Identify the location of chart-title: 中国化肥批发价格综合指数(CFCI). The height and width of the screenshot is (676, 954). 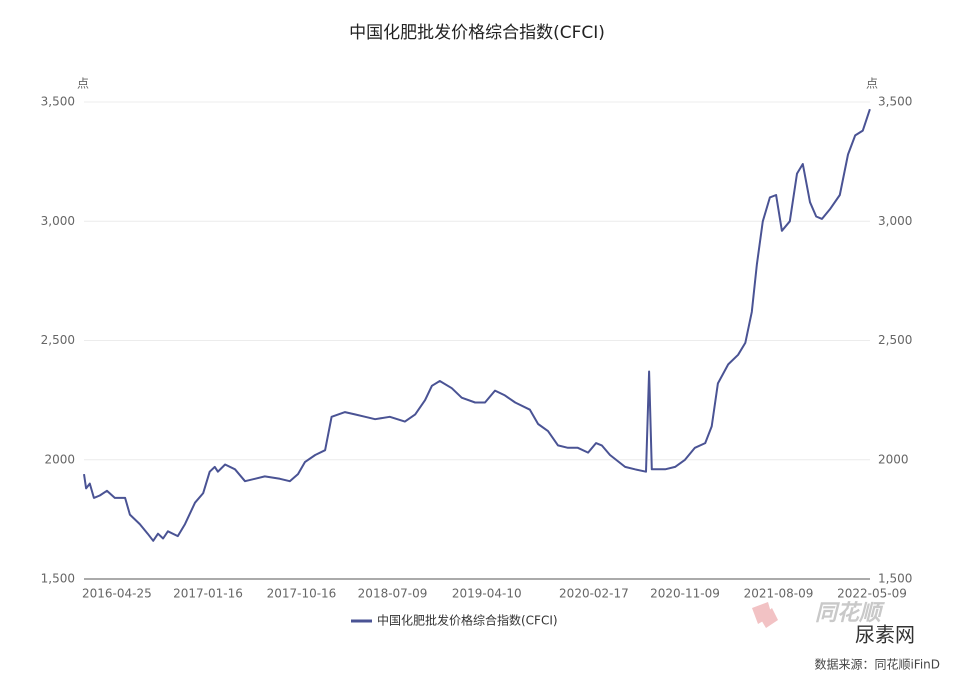
(477, 33).